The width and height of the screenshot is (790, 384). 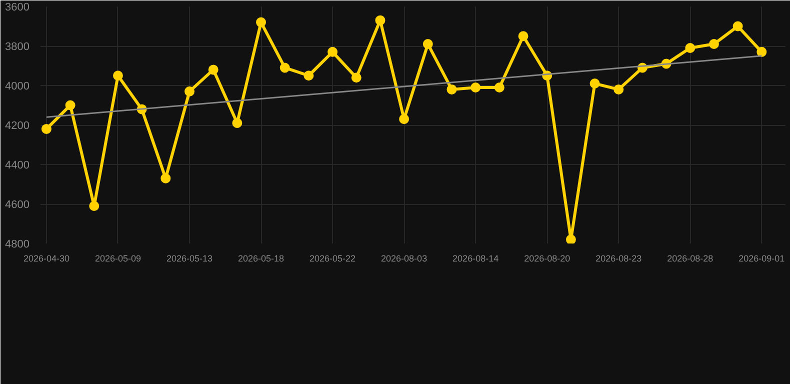 What do you see at coordinates (189, 259) in the screenshot?
I see `x-tick-label: 2026-05-13` at bounding box center [189, 259].